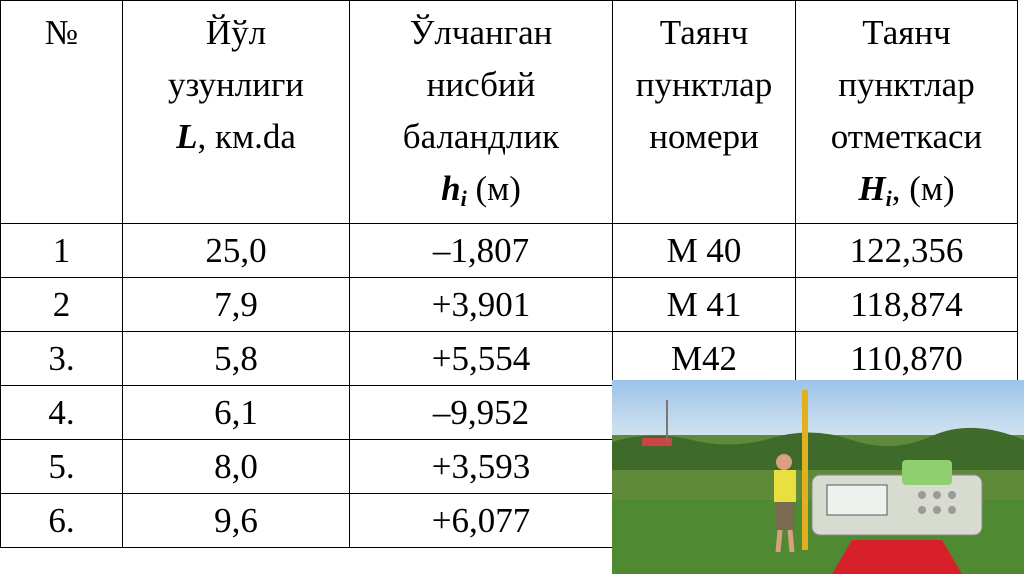 The height and width of the screenshot is (574, 1024). I want to click on table-row: 2 7,9 +3,901 М 41 118,874, so click(509, 304).